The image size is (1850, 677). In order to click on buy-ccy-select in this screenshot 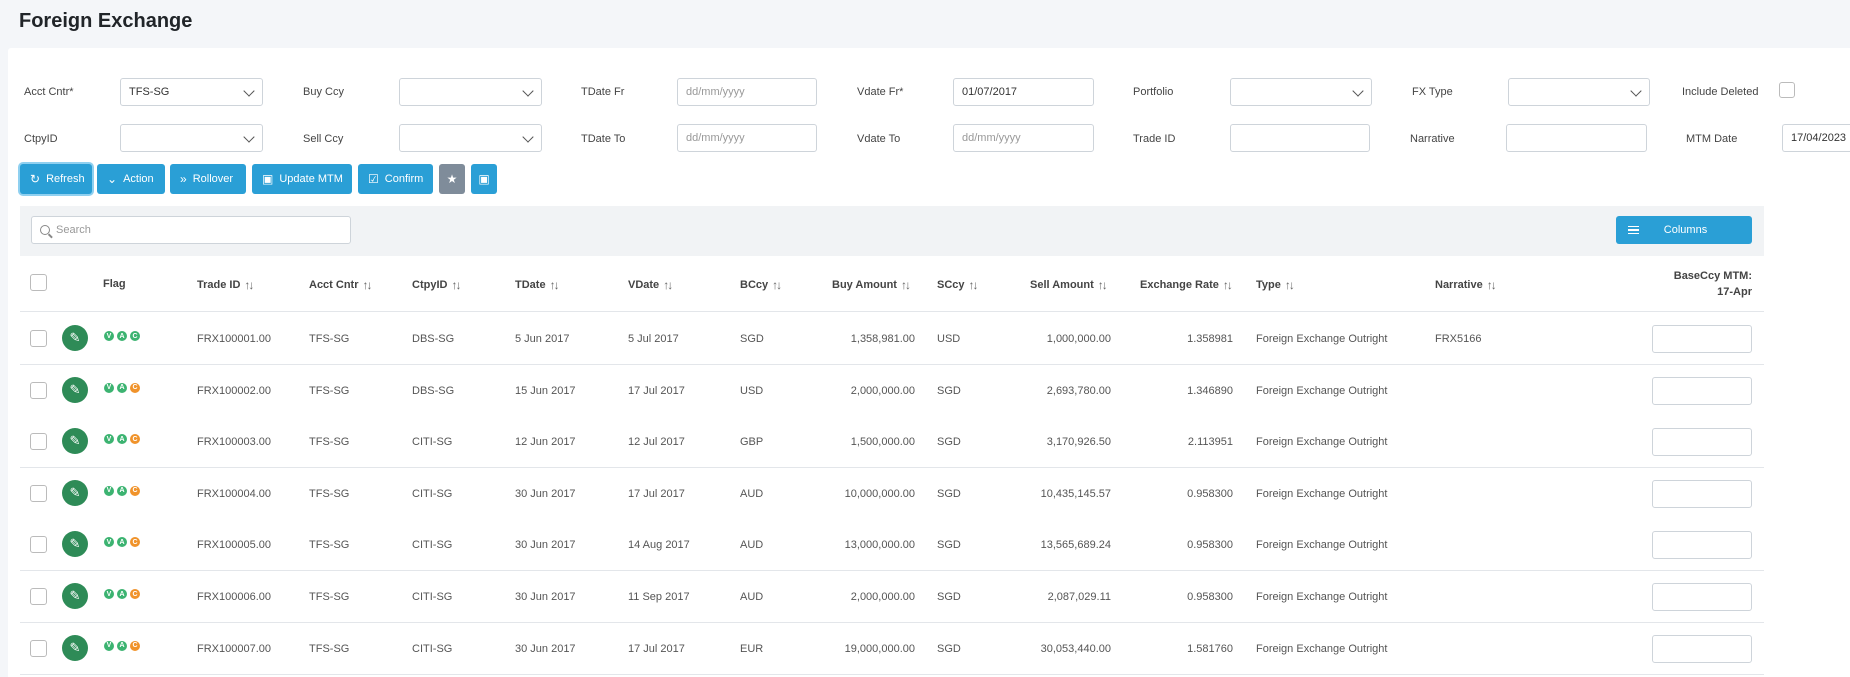, I will do `click(470, 92)`.